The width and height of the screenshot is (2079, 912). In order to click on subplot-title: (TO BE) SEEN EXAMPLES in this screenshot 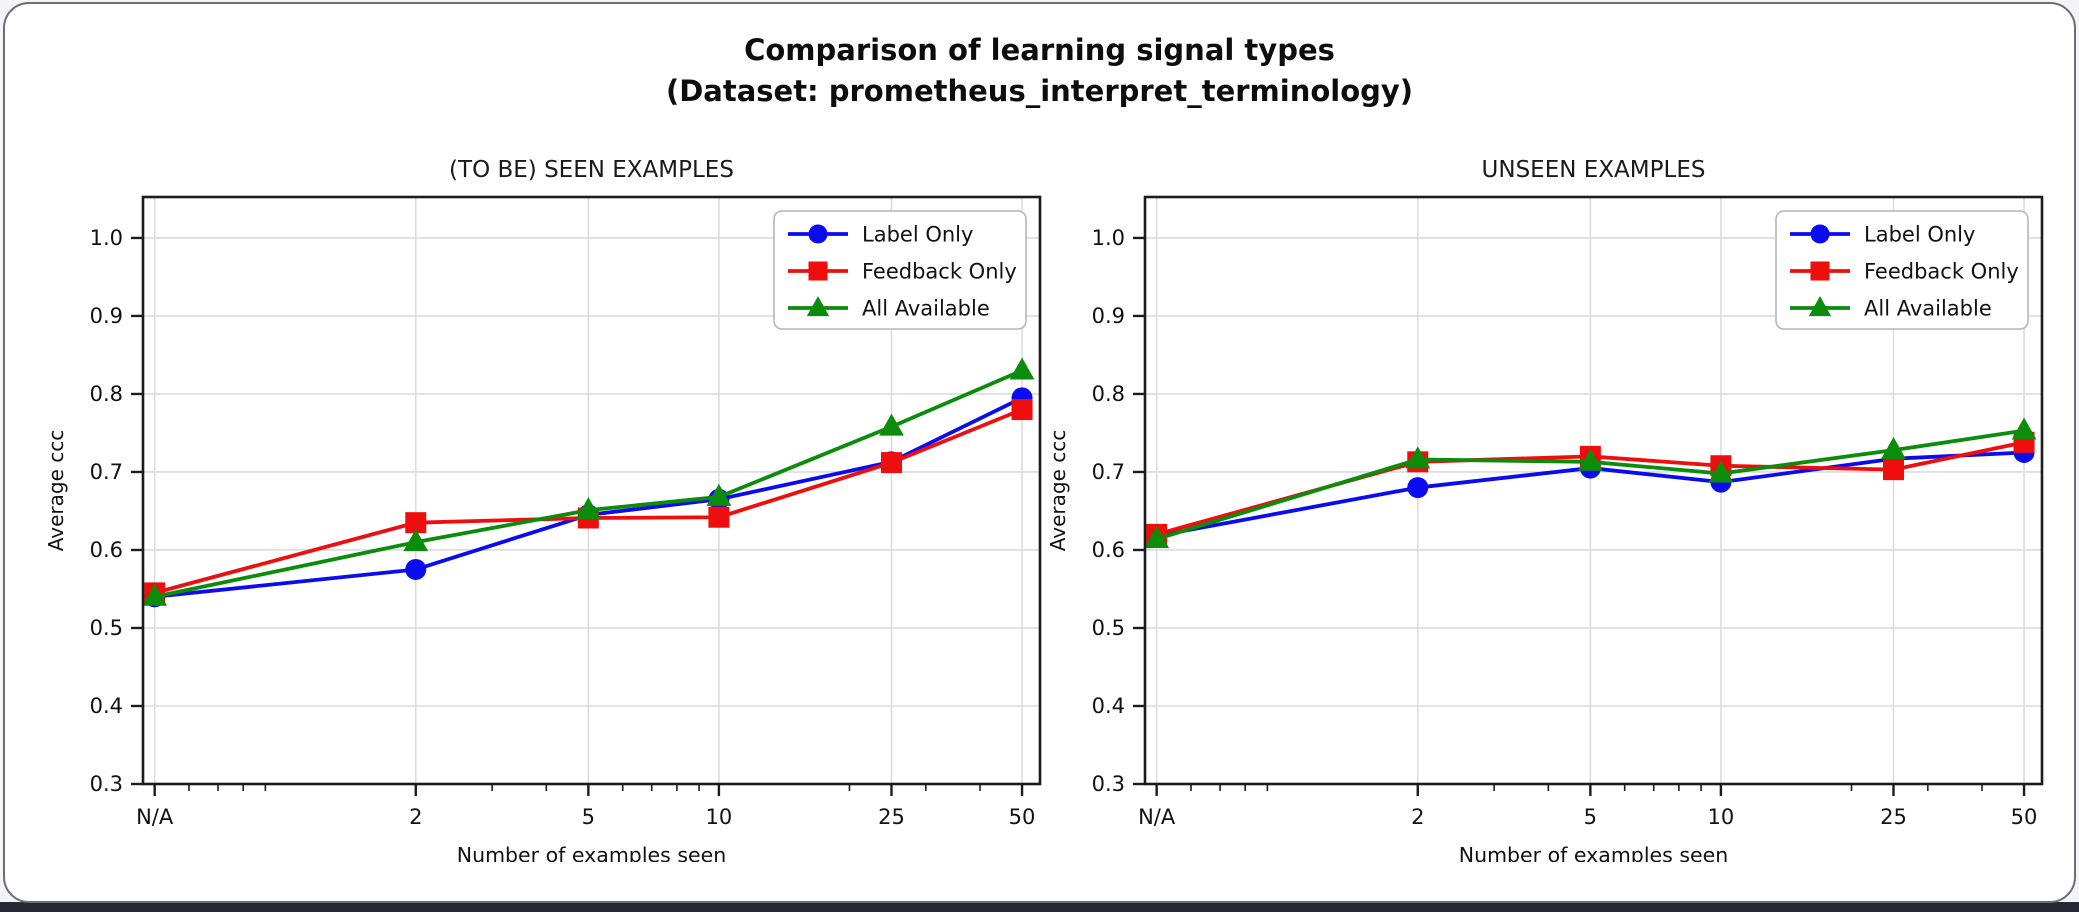, I will do `click(591, 170)`.